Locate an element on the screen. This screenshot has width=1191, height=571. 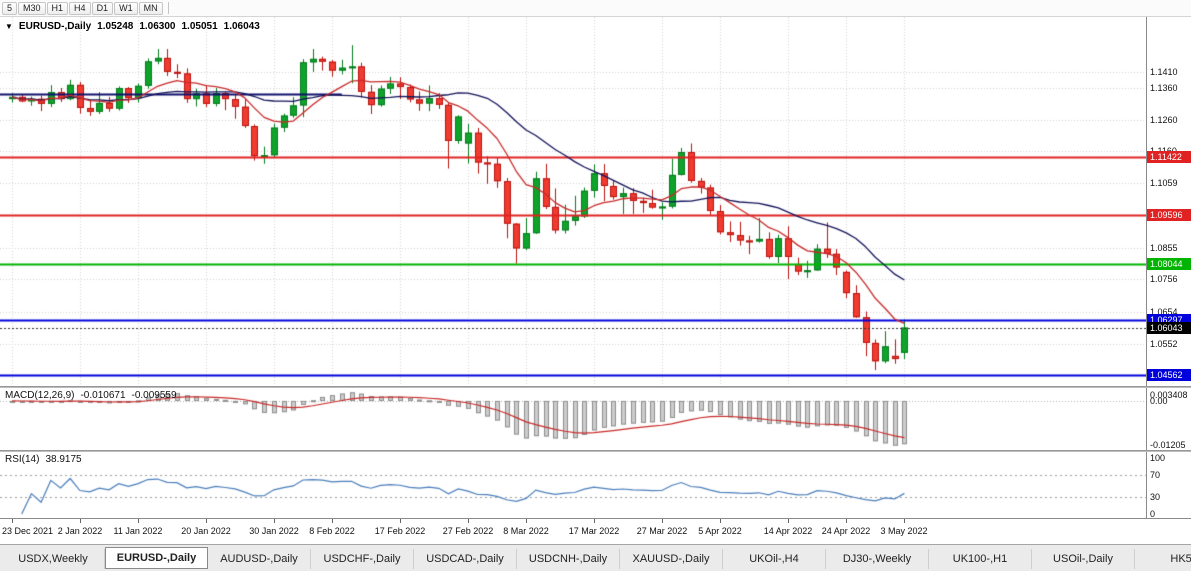
rsi-axis: 100 70 30 0 is located at coordinates (1168, 485).